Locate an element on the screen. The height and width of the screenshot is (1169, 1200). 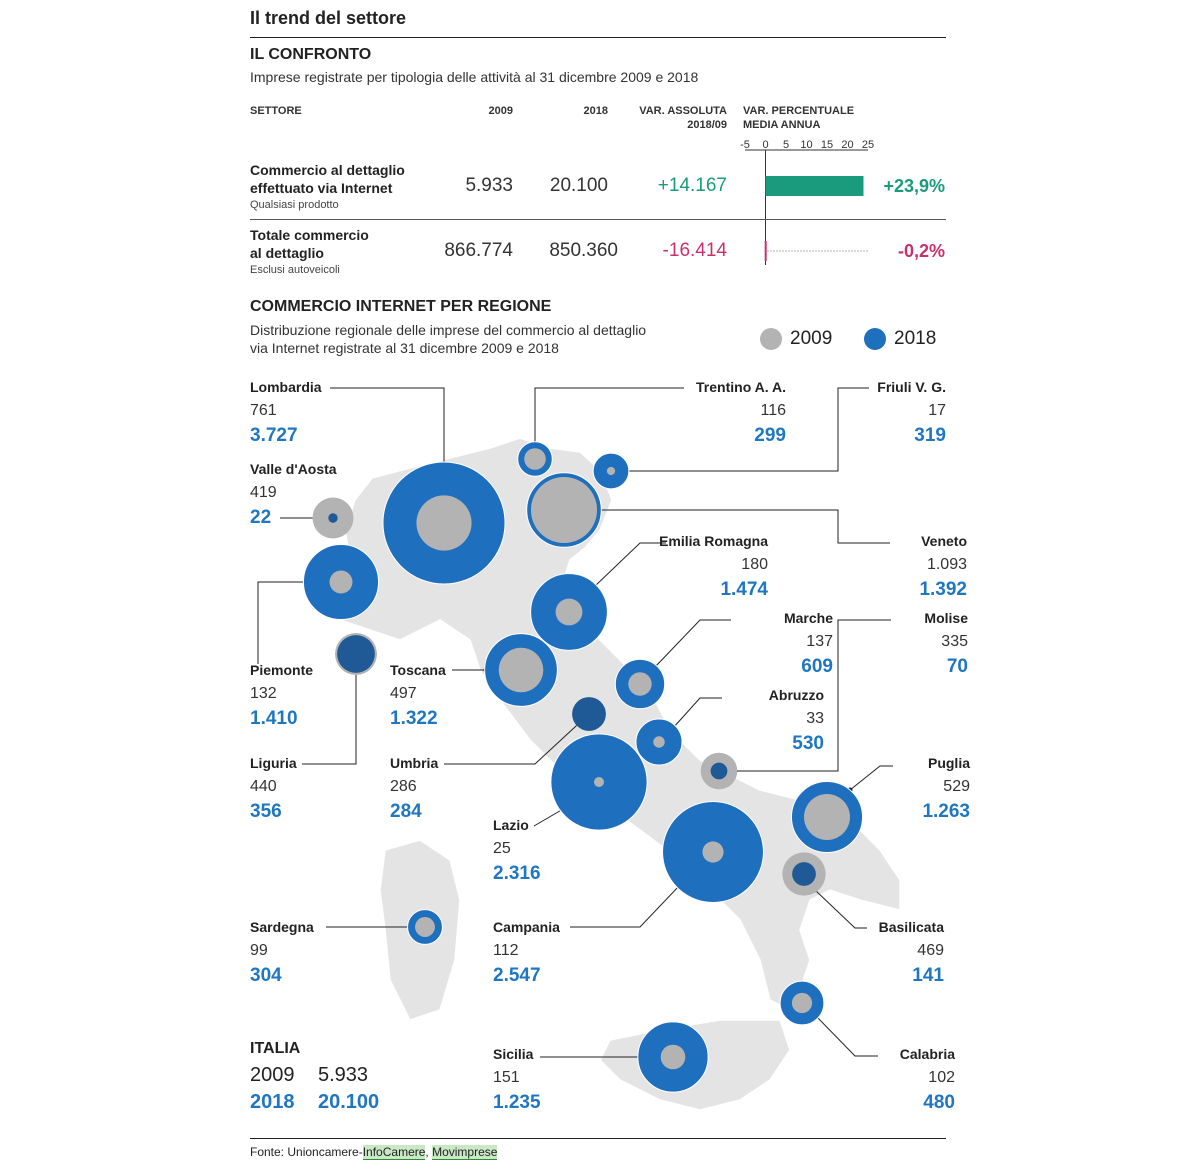
region-name: Umbria is located at coordinates (414, 763).